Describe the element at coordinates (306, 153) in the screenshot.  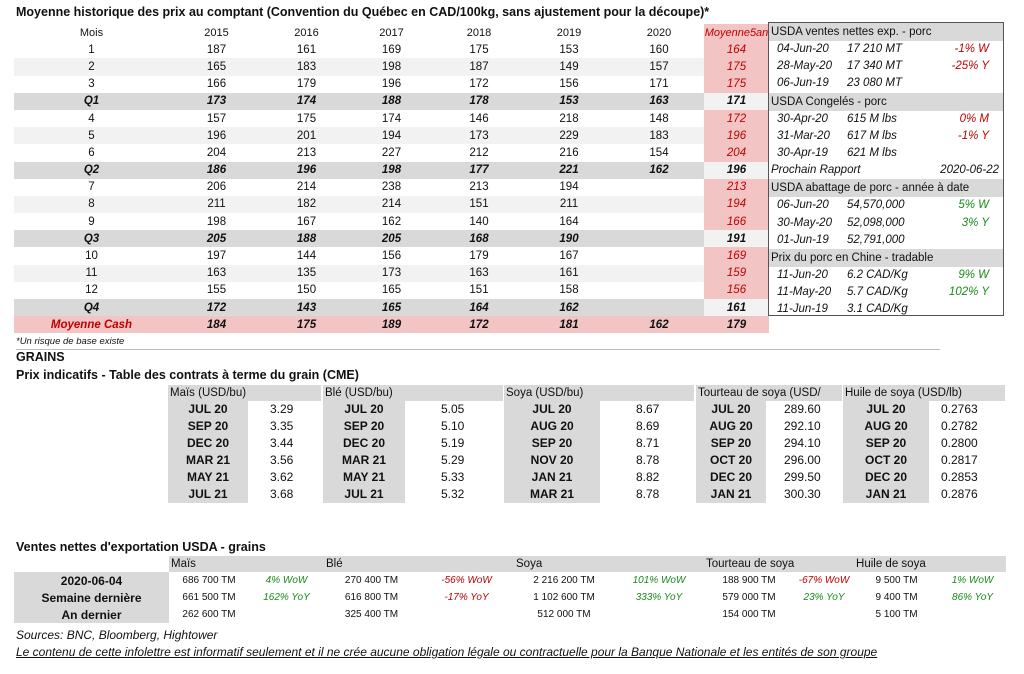
I see `price-cell: 213` at that location.